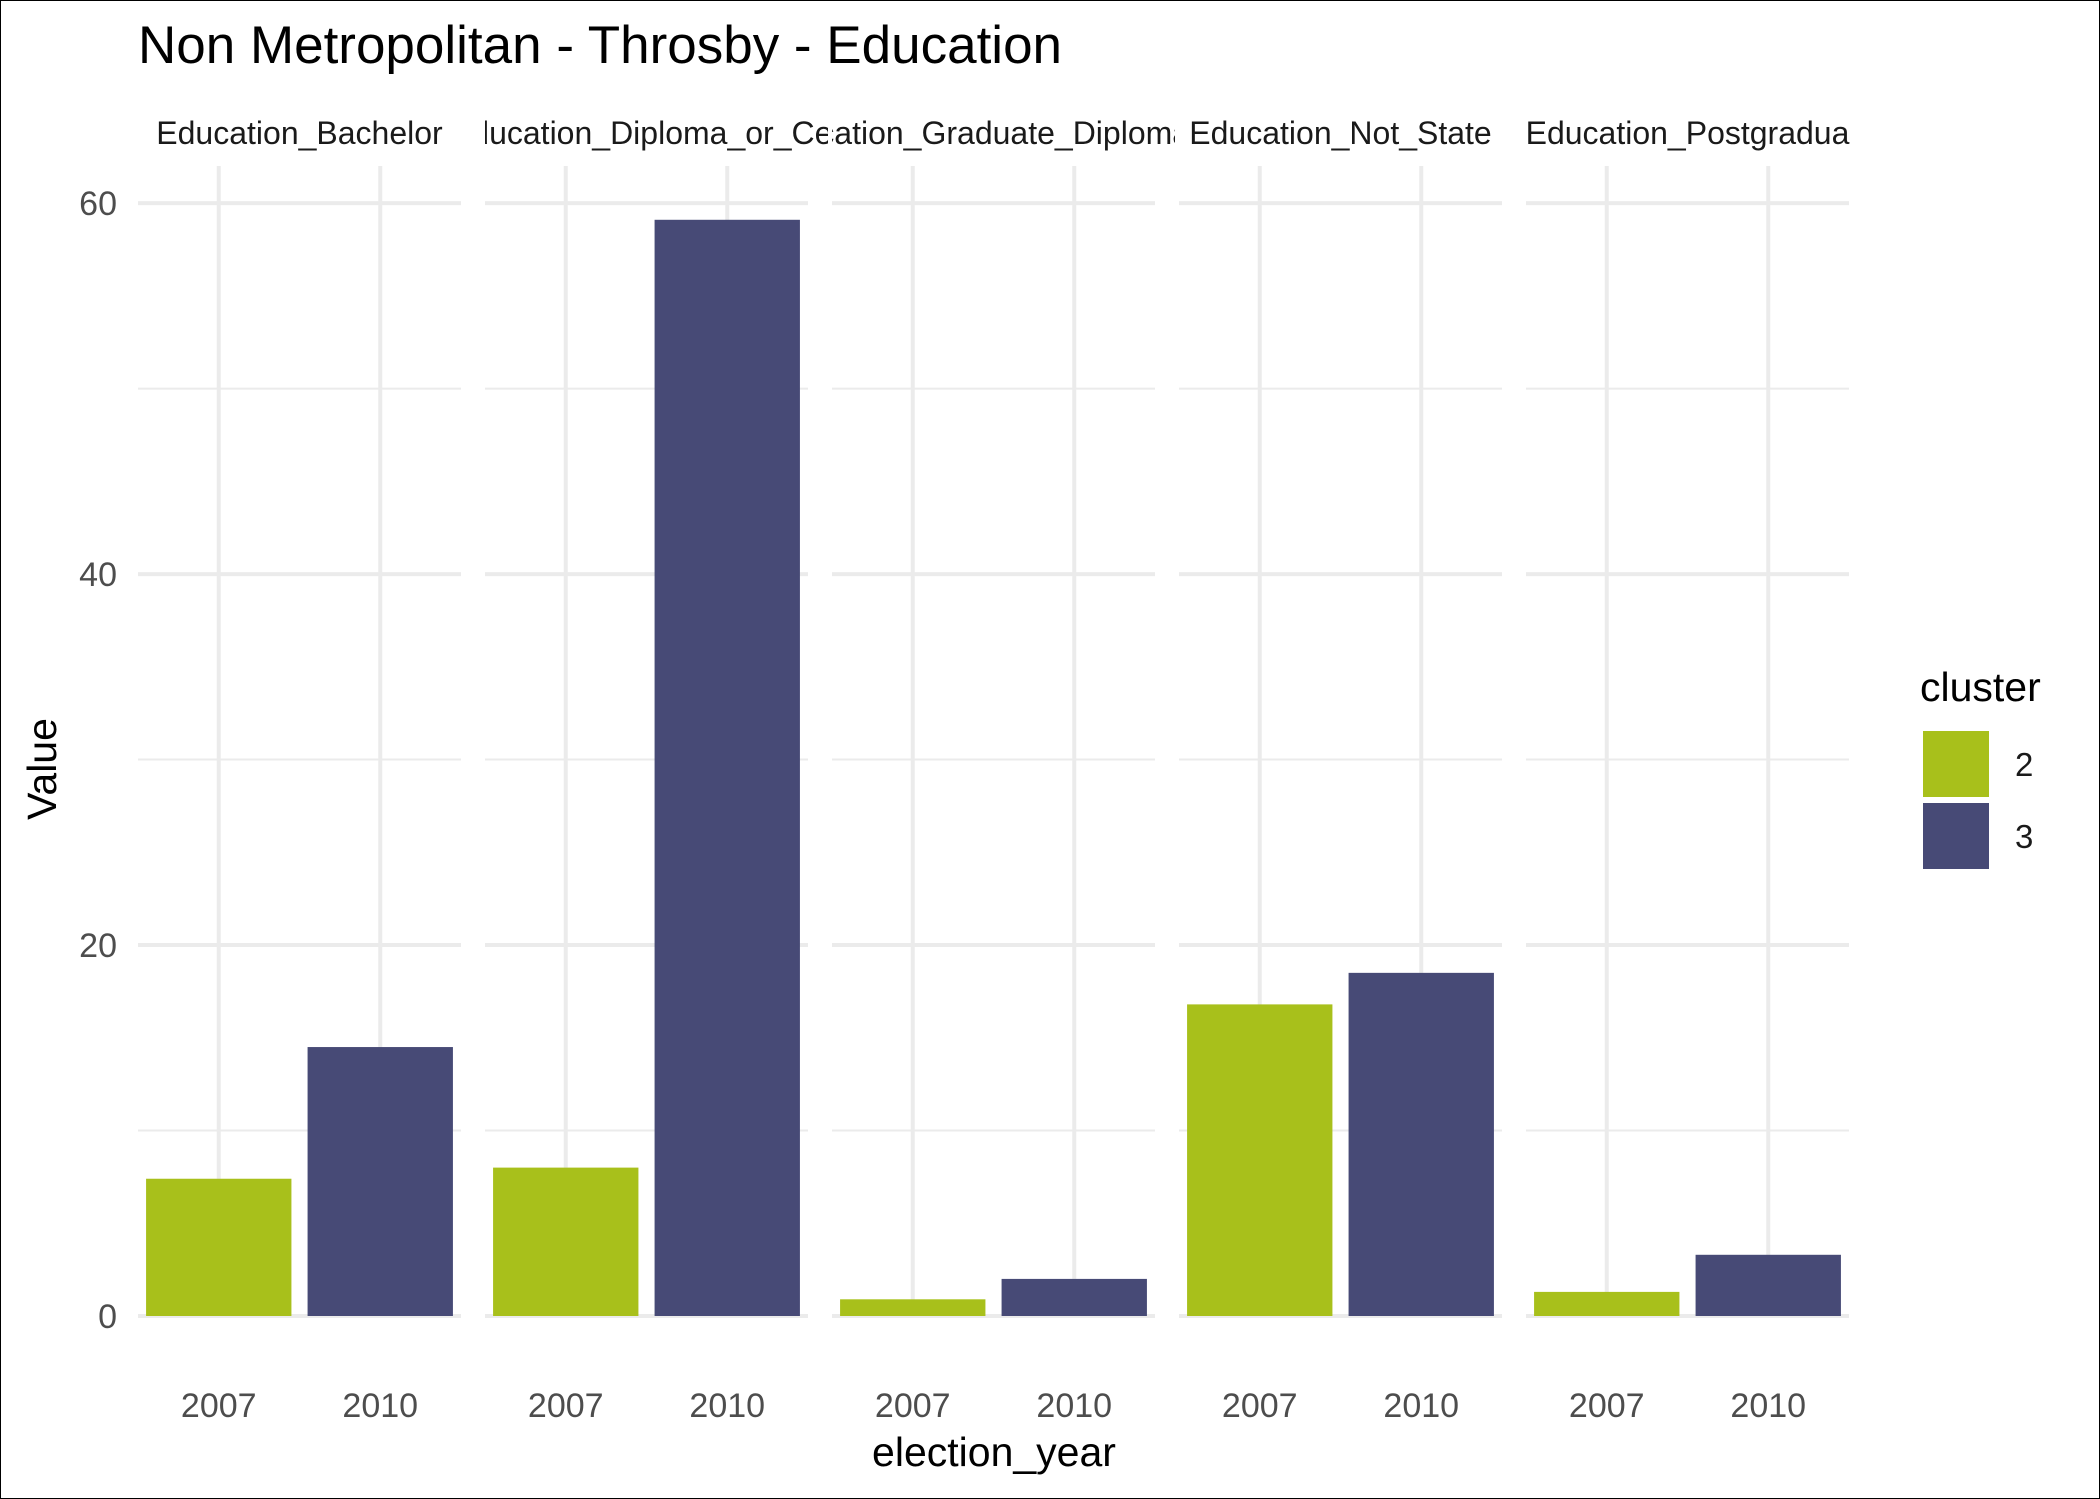  I want to click on facet-strip-label: Education_Diploma_or_Cer, so click(646, 133).